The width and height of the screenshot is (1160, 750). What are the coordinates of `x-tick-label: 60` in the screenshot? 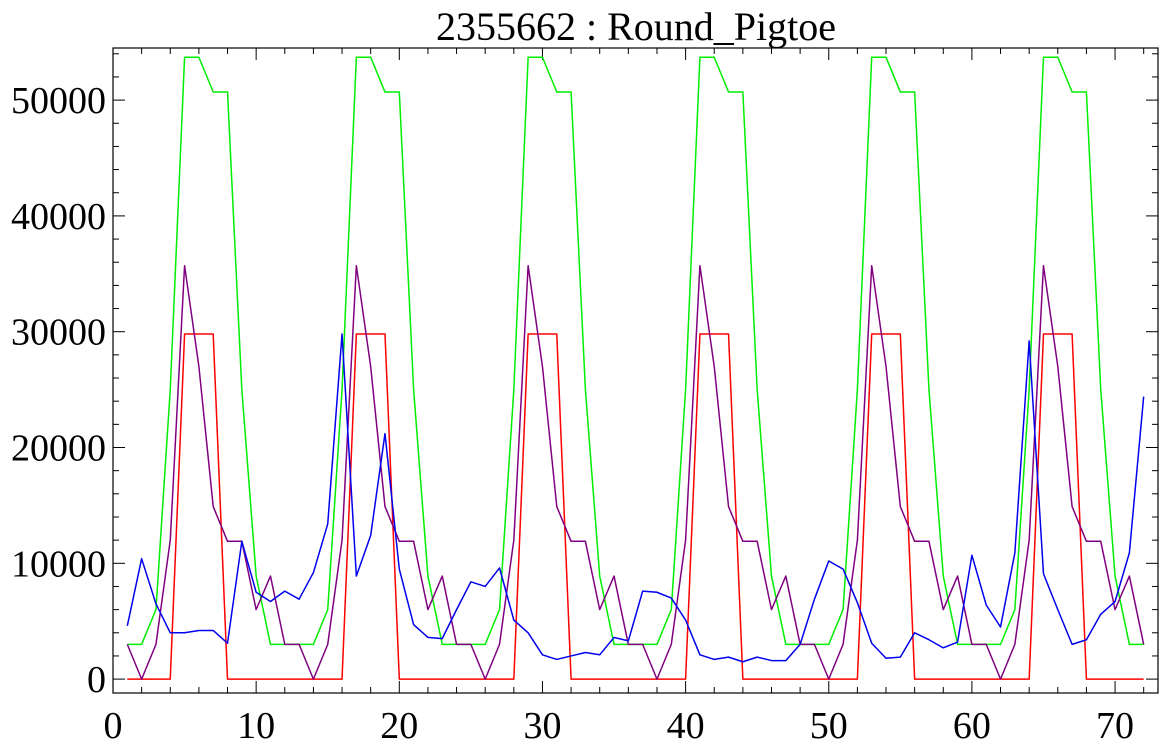 It's located at (972, 726).